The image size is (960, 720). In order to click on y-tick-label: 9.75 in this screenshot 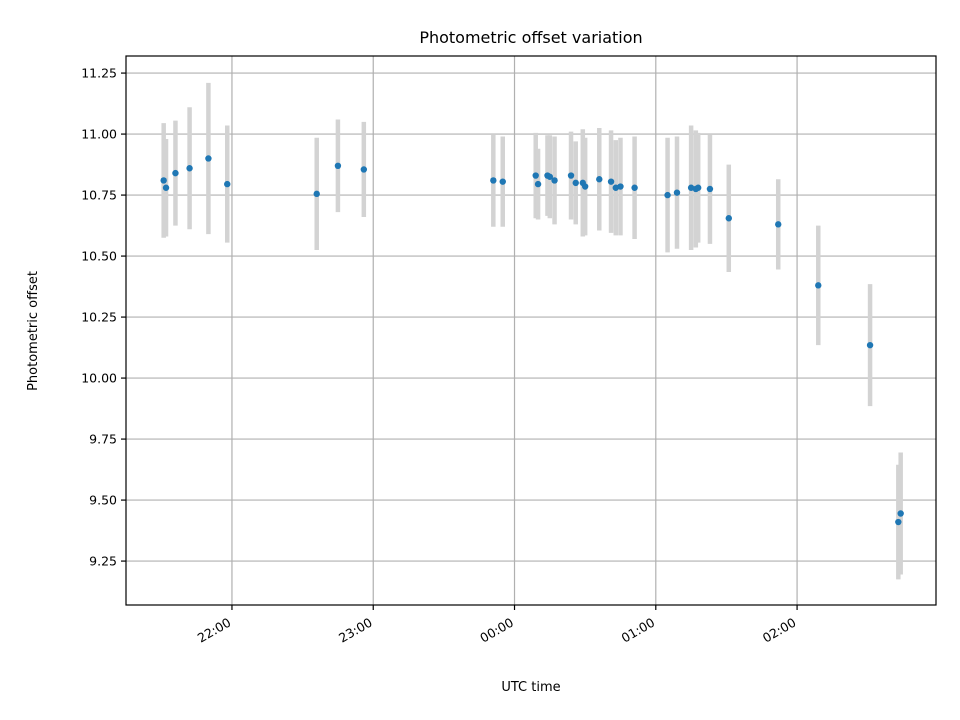, I will do `click(103, 439)`.